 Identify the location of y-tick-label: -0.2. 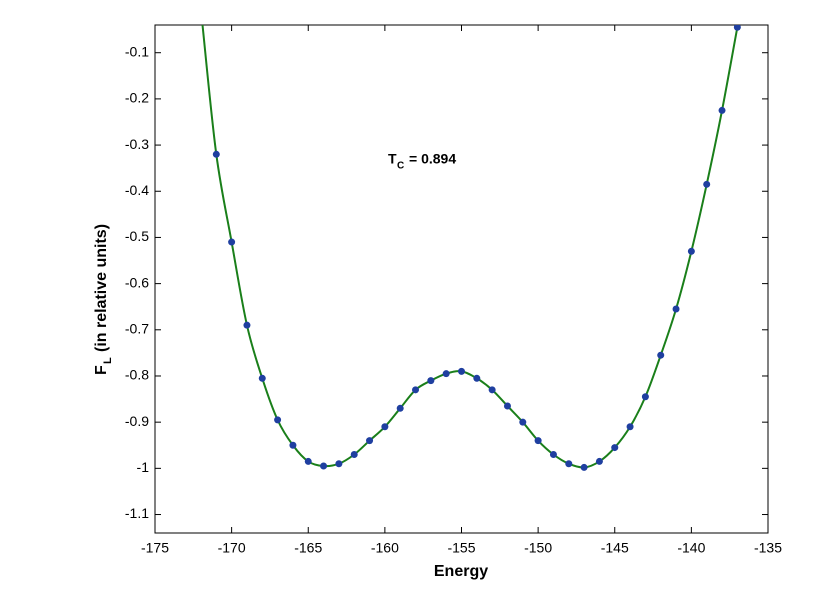
(137, 98).